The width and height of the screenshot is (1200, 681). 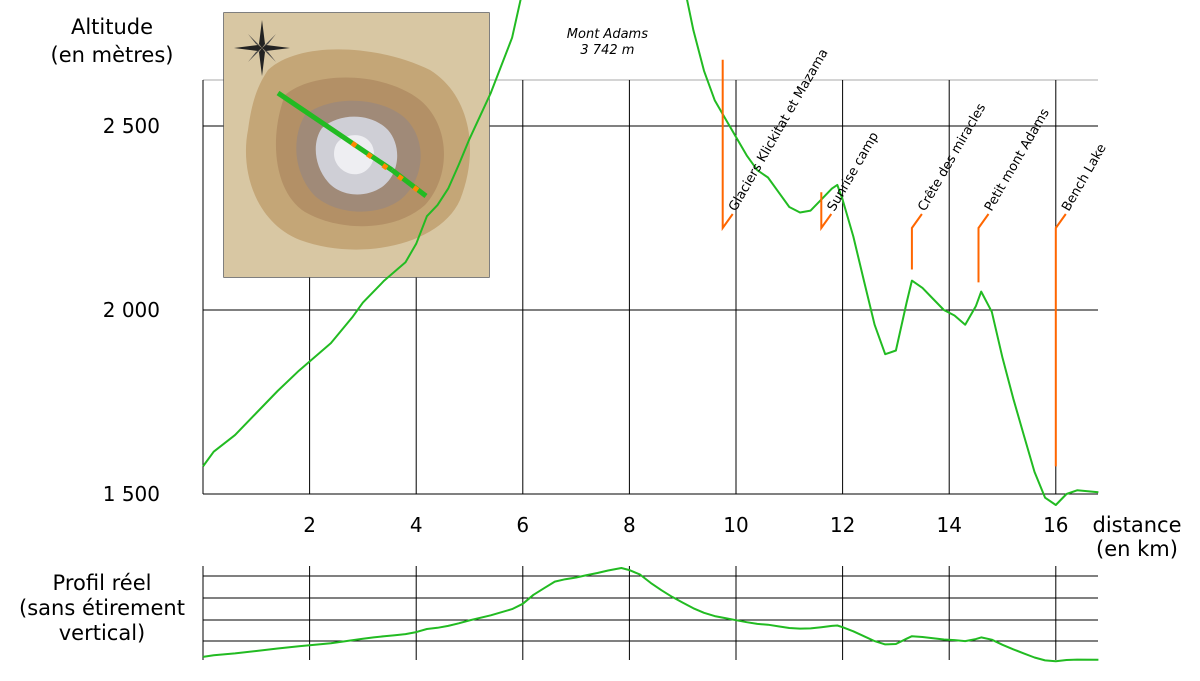 I want to click on x-tick-label-2: 2, so click(x=309, y=525).